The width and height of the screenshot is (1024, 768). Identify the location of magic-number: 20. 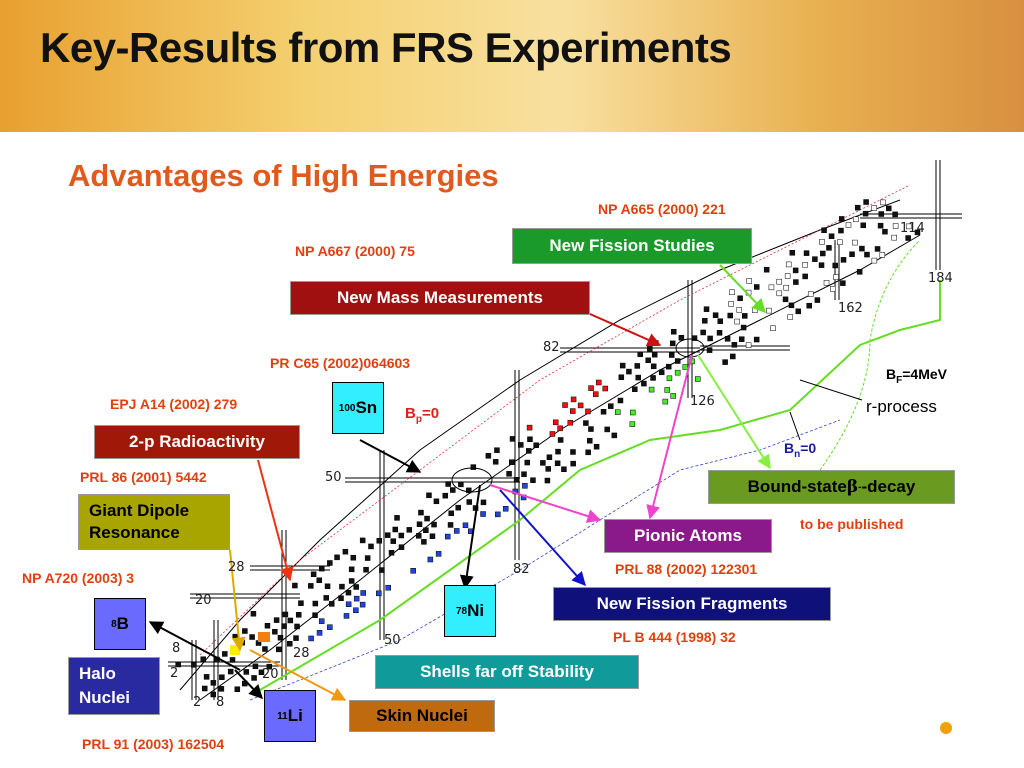
(203, 600).